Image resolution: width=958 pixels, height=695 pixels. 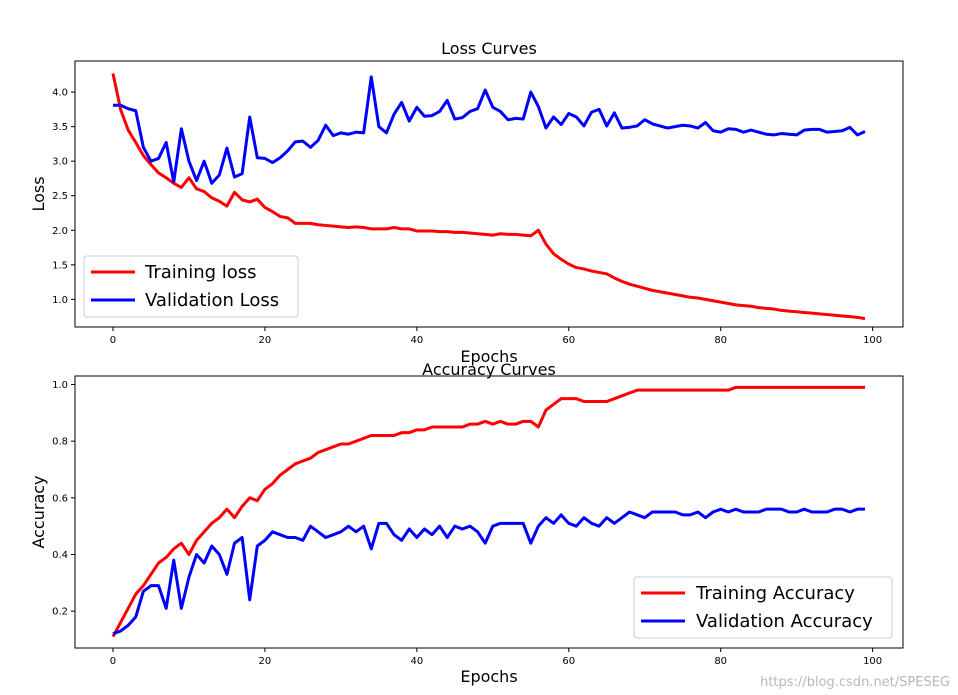 I want to click on accuracy-legend: Training Accuracy Validation Accuracy, so click(x=763, y=607).